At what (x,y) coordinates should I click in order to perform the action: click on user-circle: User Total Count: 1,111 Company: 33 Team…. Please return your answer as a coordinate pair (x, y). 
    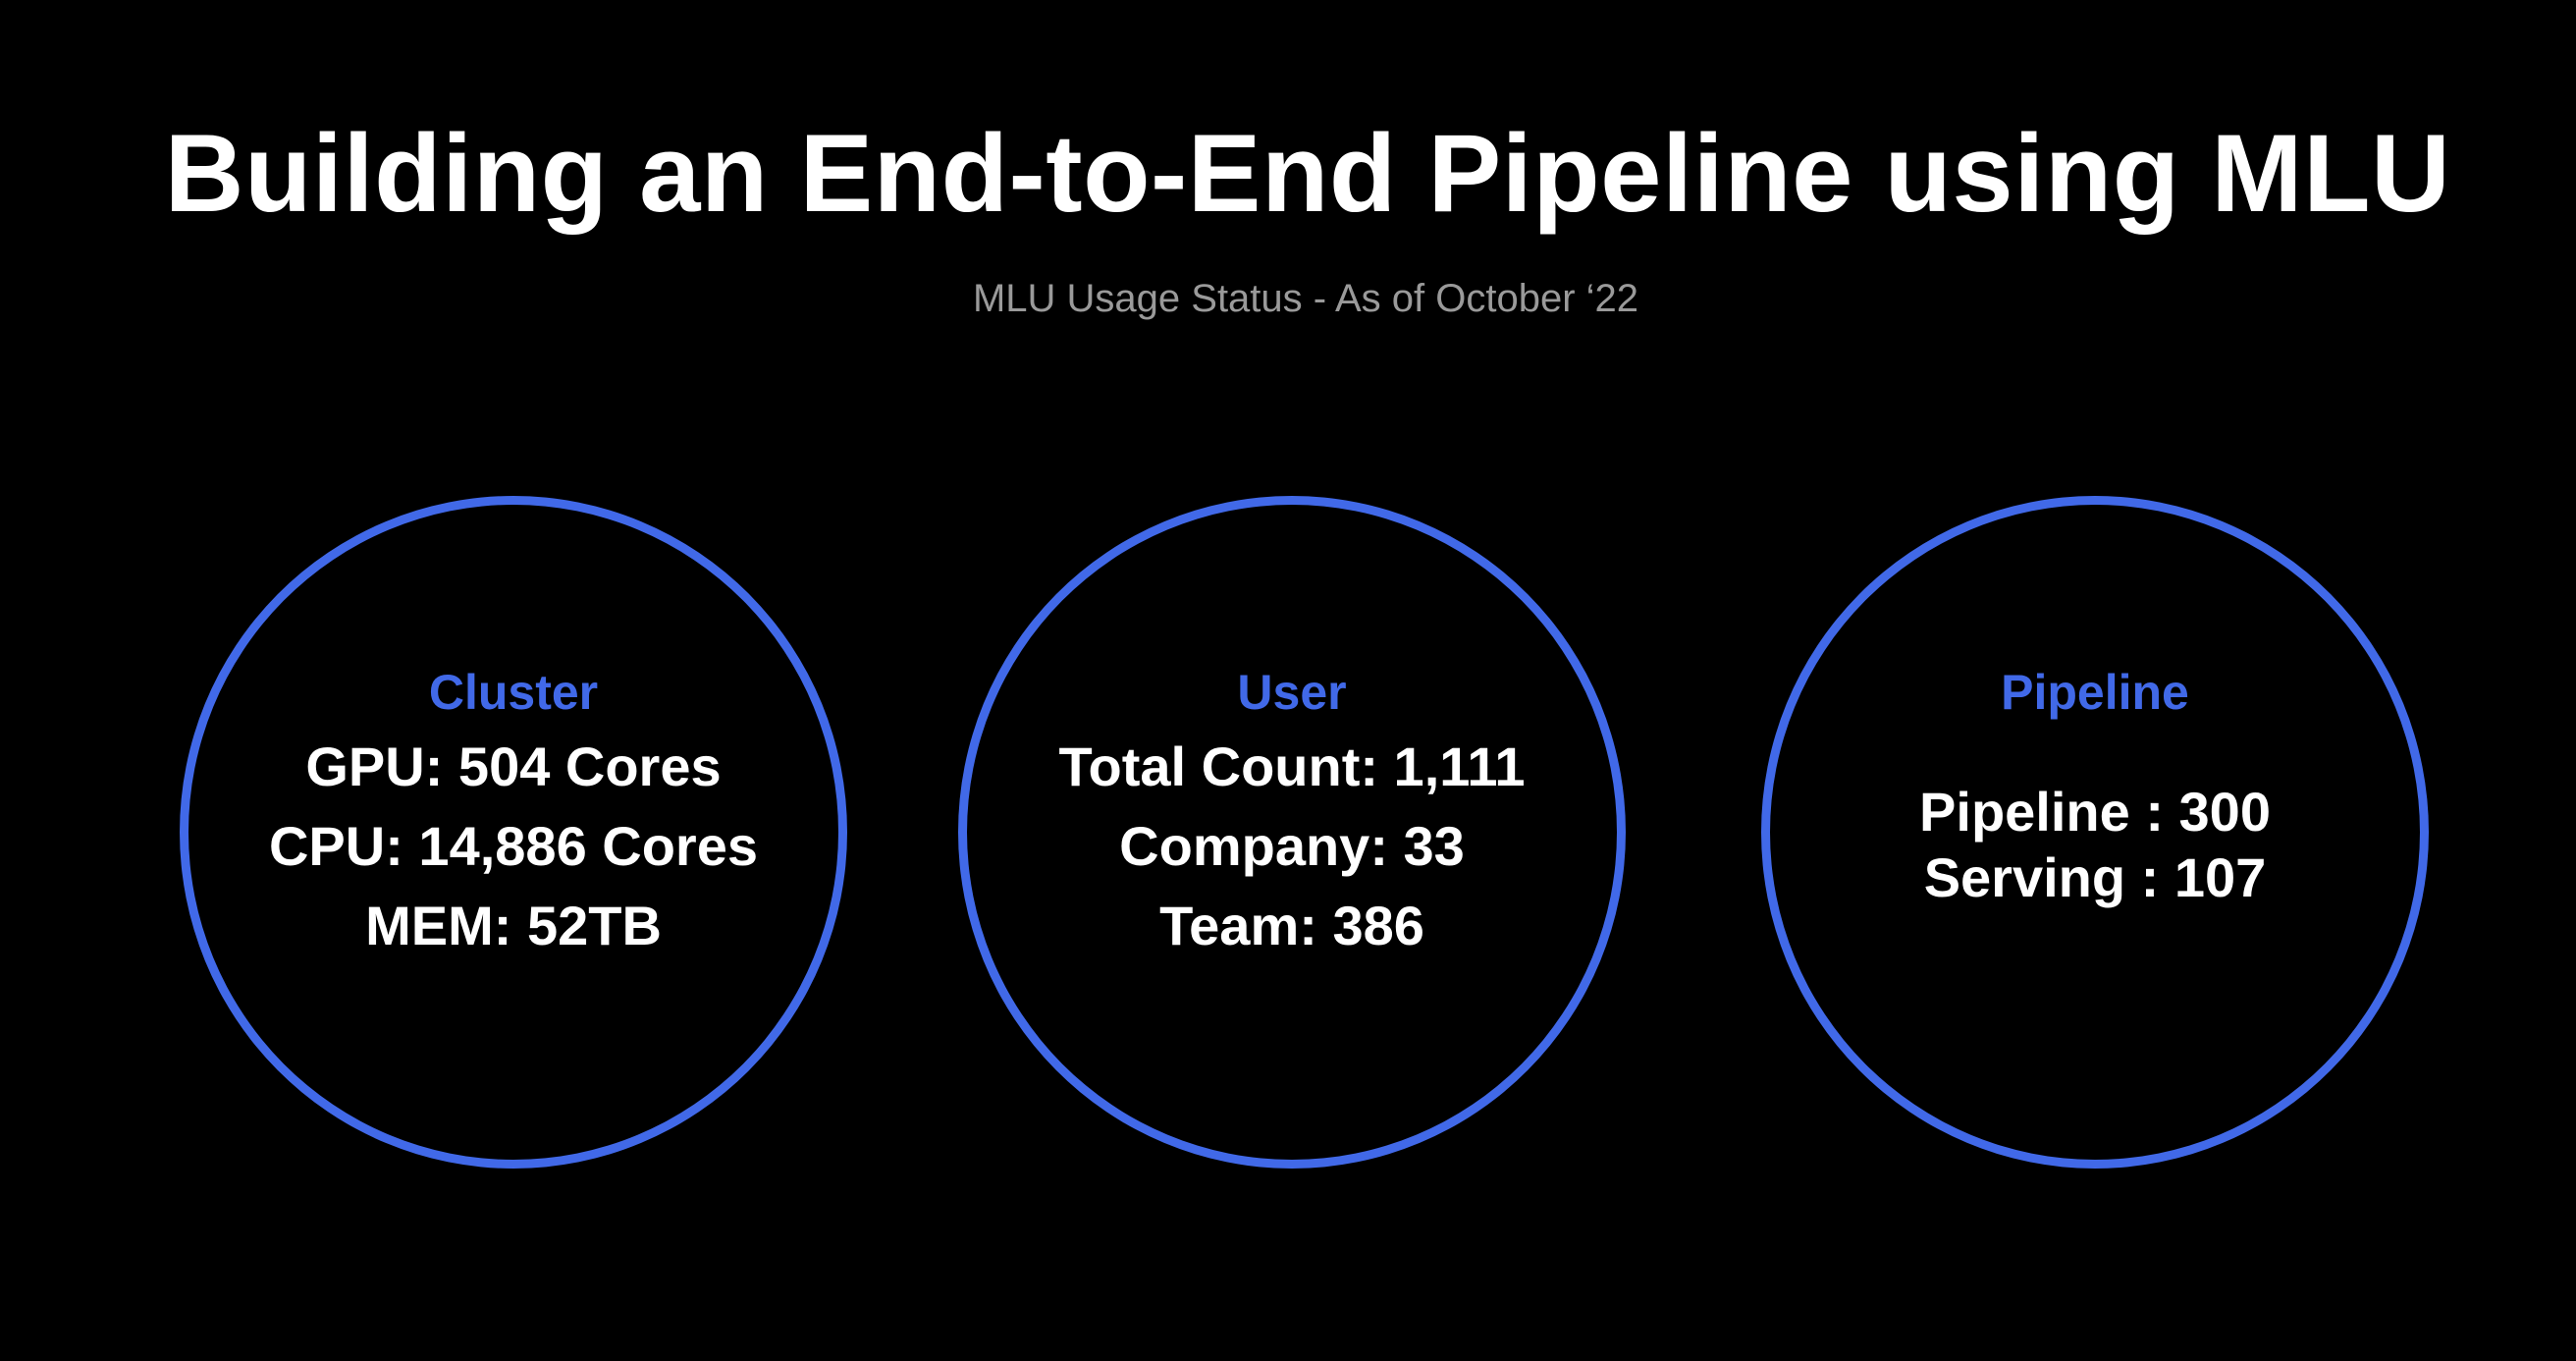
    Looking at the image, I should click on (1292, 832).